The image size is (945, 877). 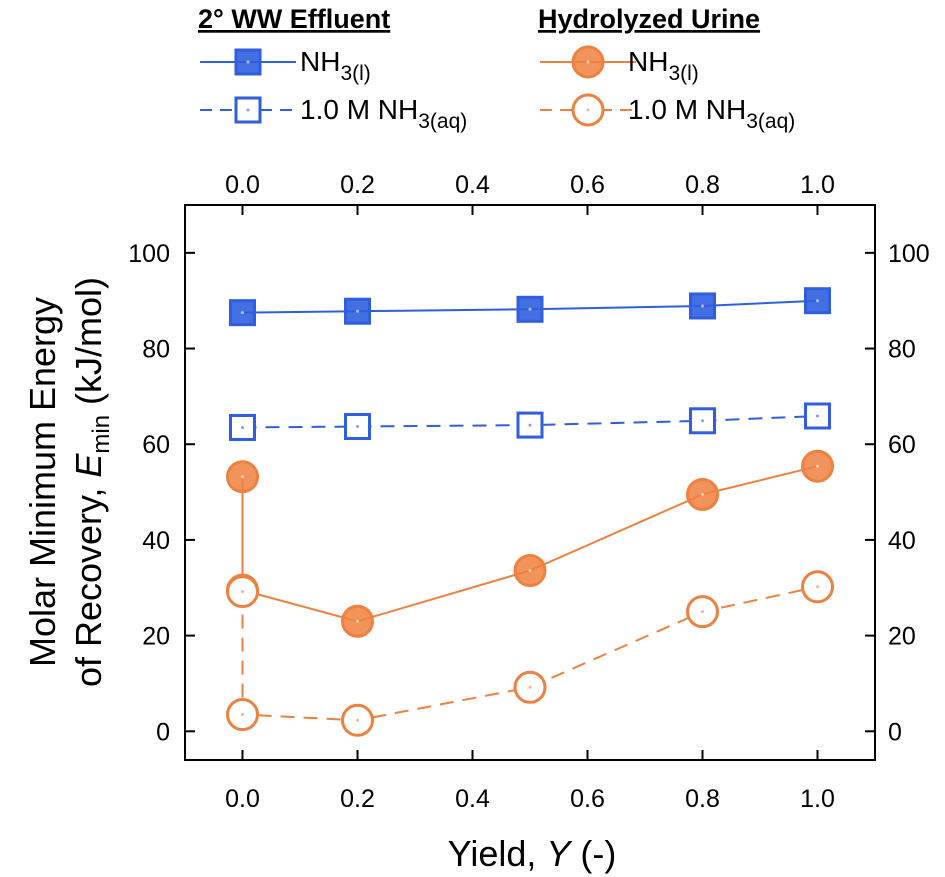 I want to click on y-tick-label-right: 20, so click(x=902, y=637).